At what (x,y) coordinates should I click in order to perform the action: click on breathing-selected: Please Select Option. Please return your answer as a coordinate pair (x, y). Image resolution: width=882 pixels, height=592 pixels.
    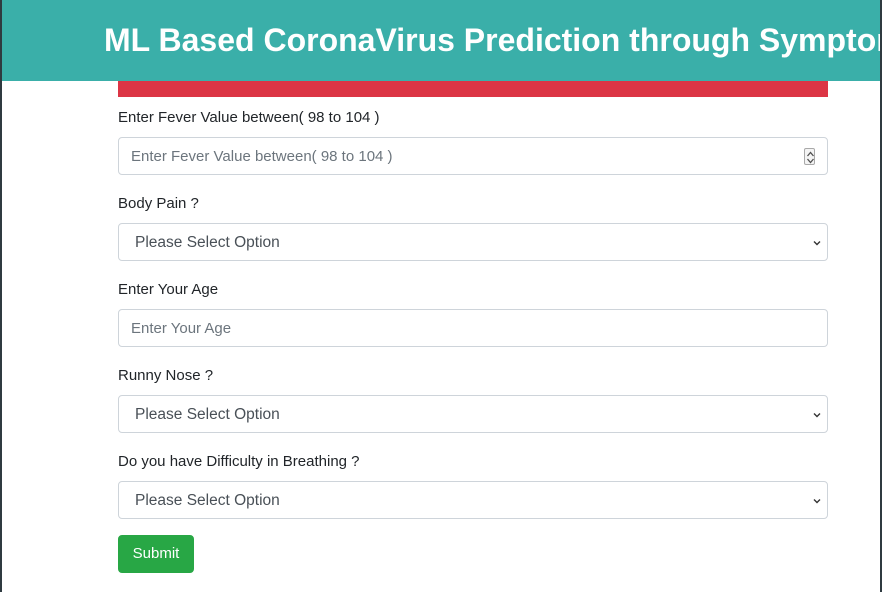
    Looking at the image, I should click on (207, 500).